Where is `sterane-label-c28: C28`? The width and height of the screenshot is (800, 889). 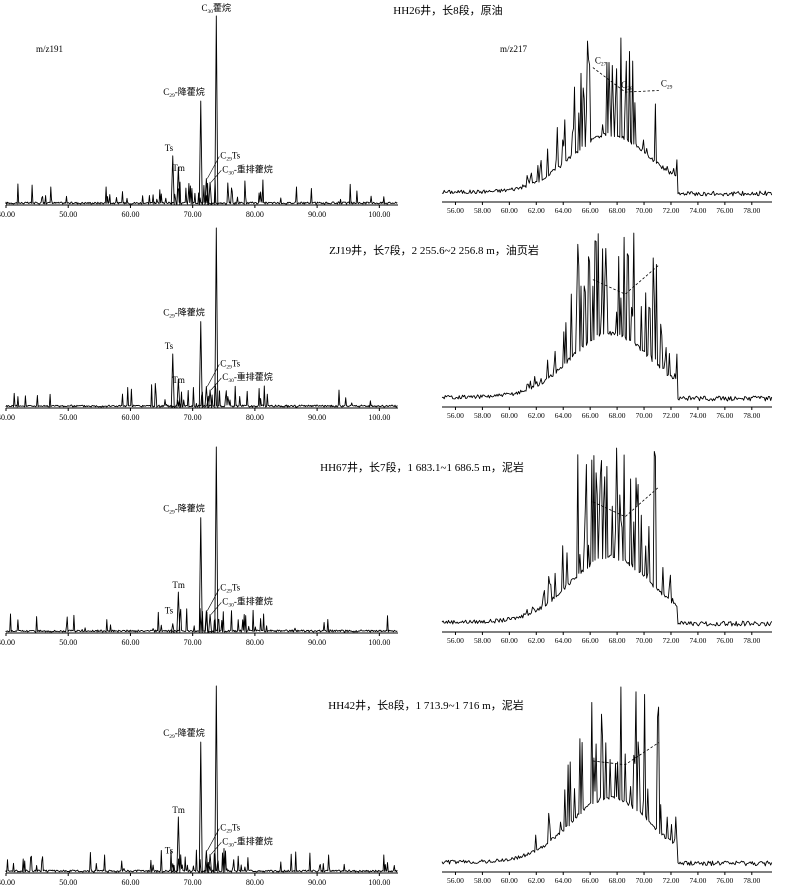 sterane-label-c28: C28 is located at coordinates (627, 86).